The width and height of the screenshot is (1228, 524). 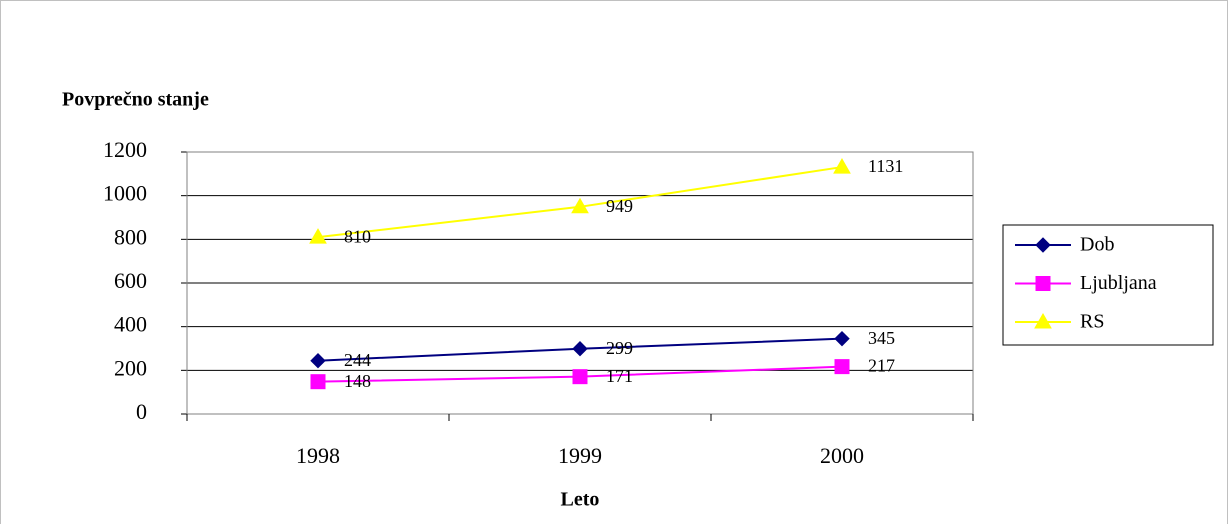 I want to click on x-tick-label: 1998, so click(x=318, y=455).